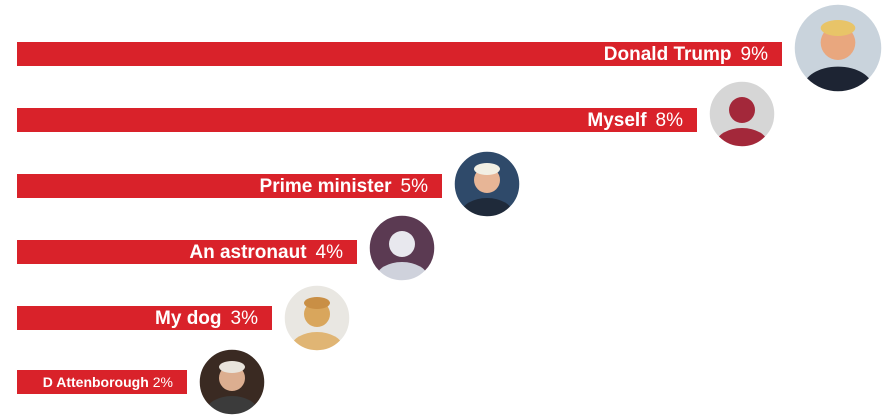  Describe the element at coordinates (96, 382) in the screenshot. I see `category-label: D Attenborough` at that location.